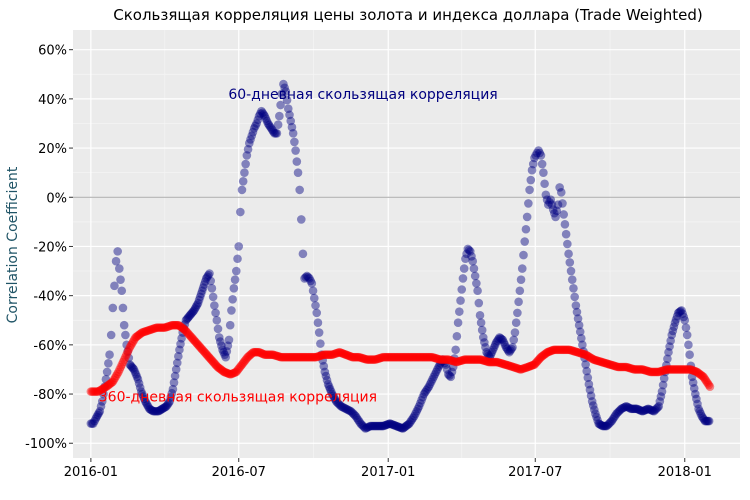 The width and height of the screenshot is (750, 500). Describe the element at coordinates (91, 472) in the screenshot. I see `x-tick-label: 2016-01` at that location.